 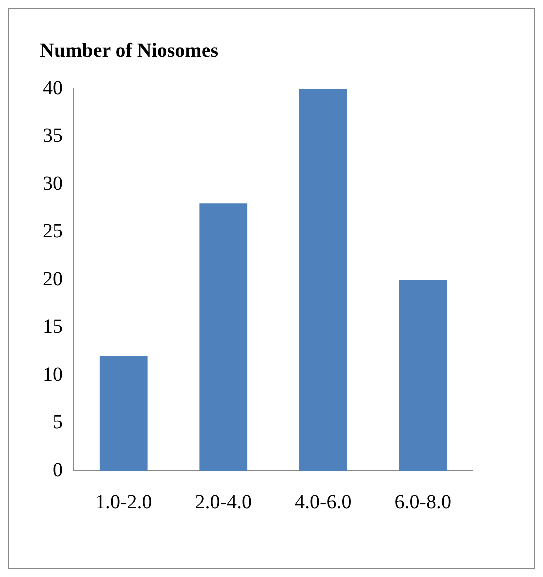 What do you see at coordinates (129, 51) in the screenshot?
I see `chart-title: Number of Niosomes` at bounding box center [129, 51].